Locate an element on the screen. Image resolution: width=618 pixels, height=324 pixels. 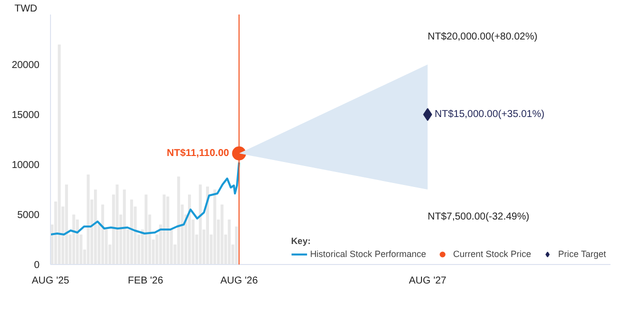
y-tick-label: 15000 is located at coordinates (26, 115).